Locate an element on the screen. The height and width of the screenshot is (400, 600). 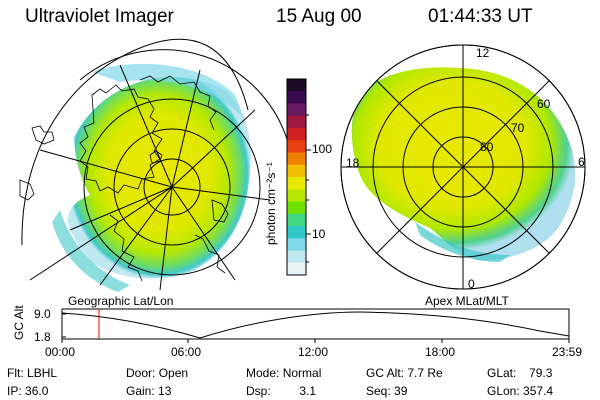
x-tick-18: 18:00 is located at coordinates (440, 352).